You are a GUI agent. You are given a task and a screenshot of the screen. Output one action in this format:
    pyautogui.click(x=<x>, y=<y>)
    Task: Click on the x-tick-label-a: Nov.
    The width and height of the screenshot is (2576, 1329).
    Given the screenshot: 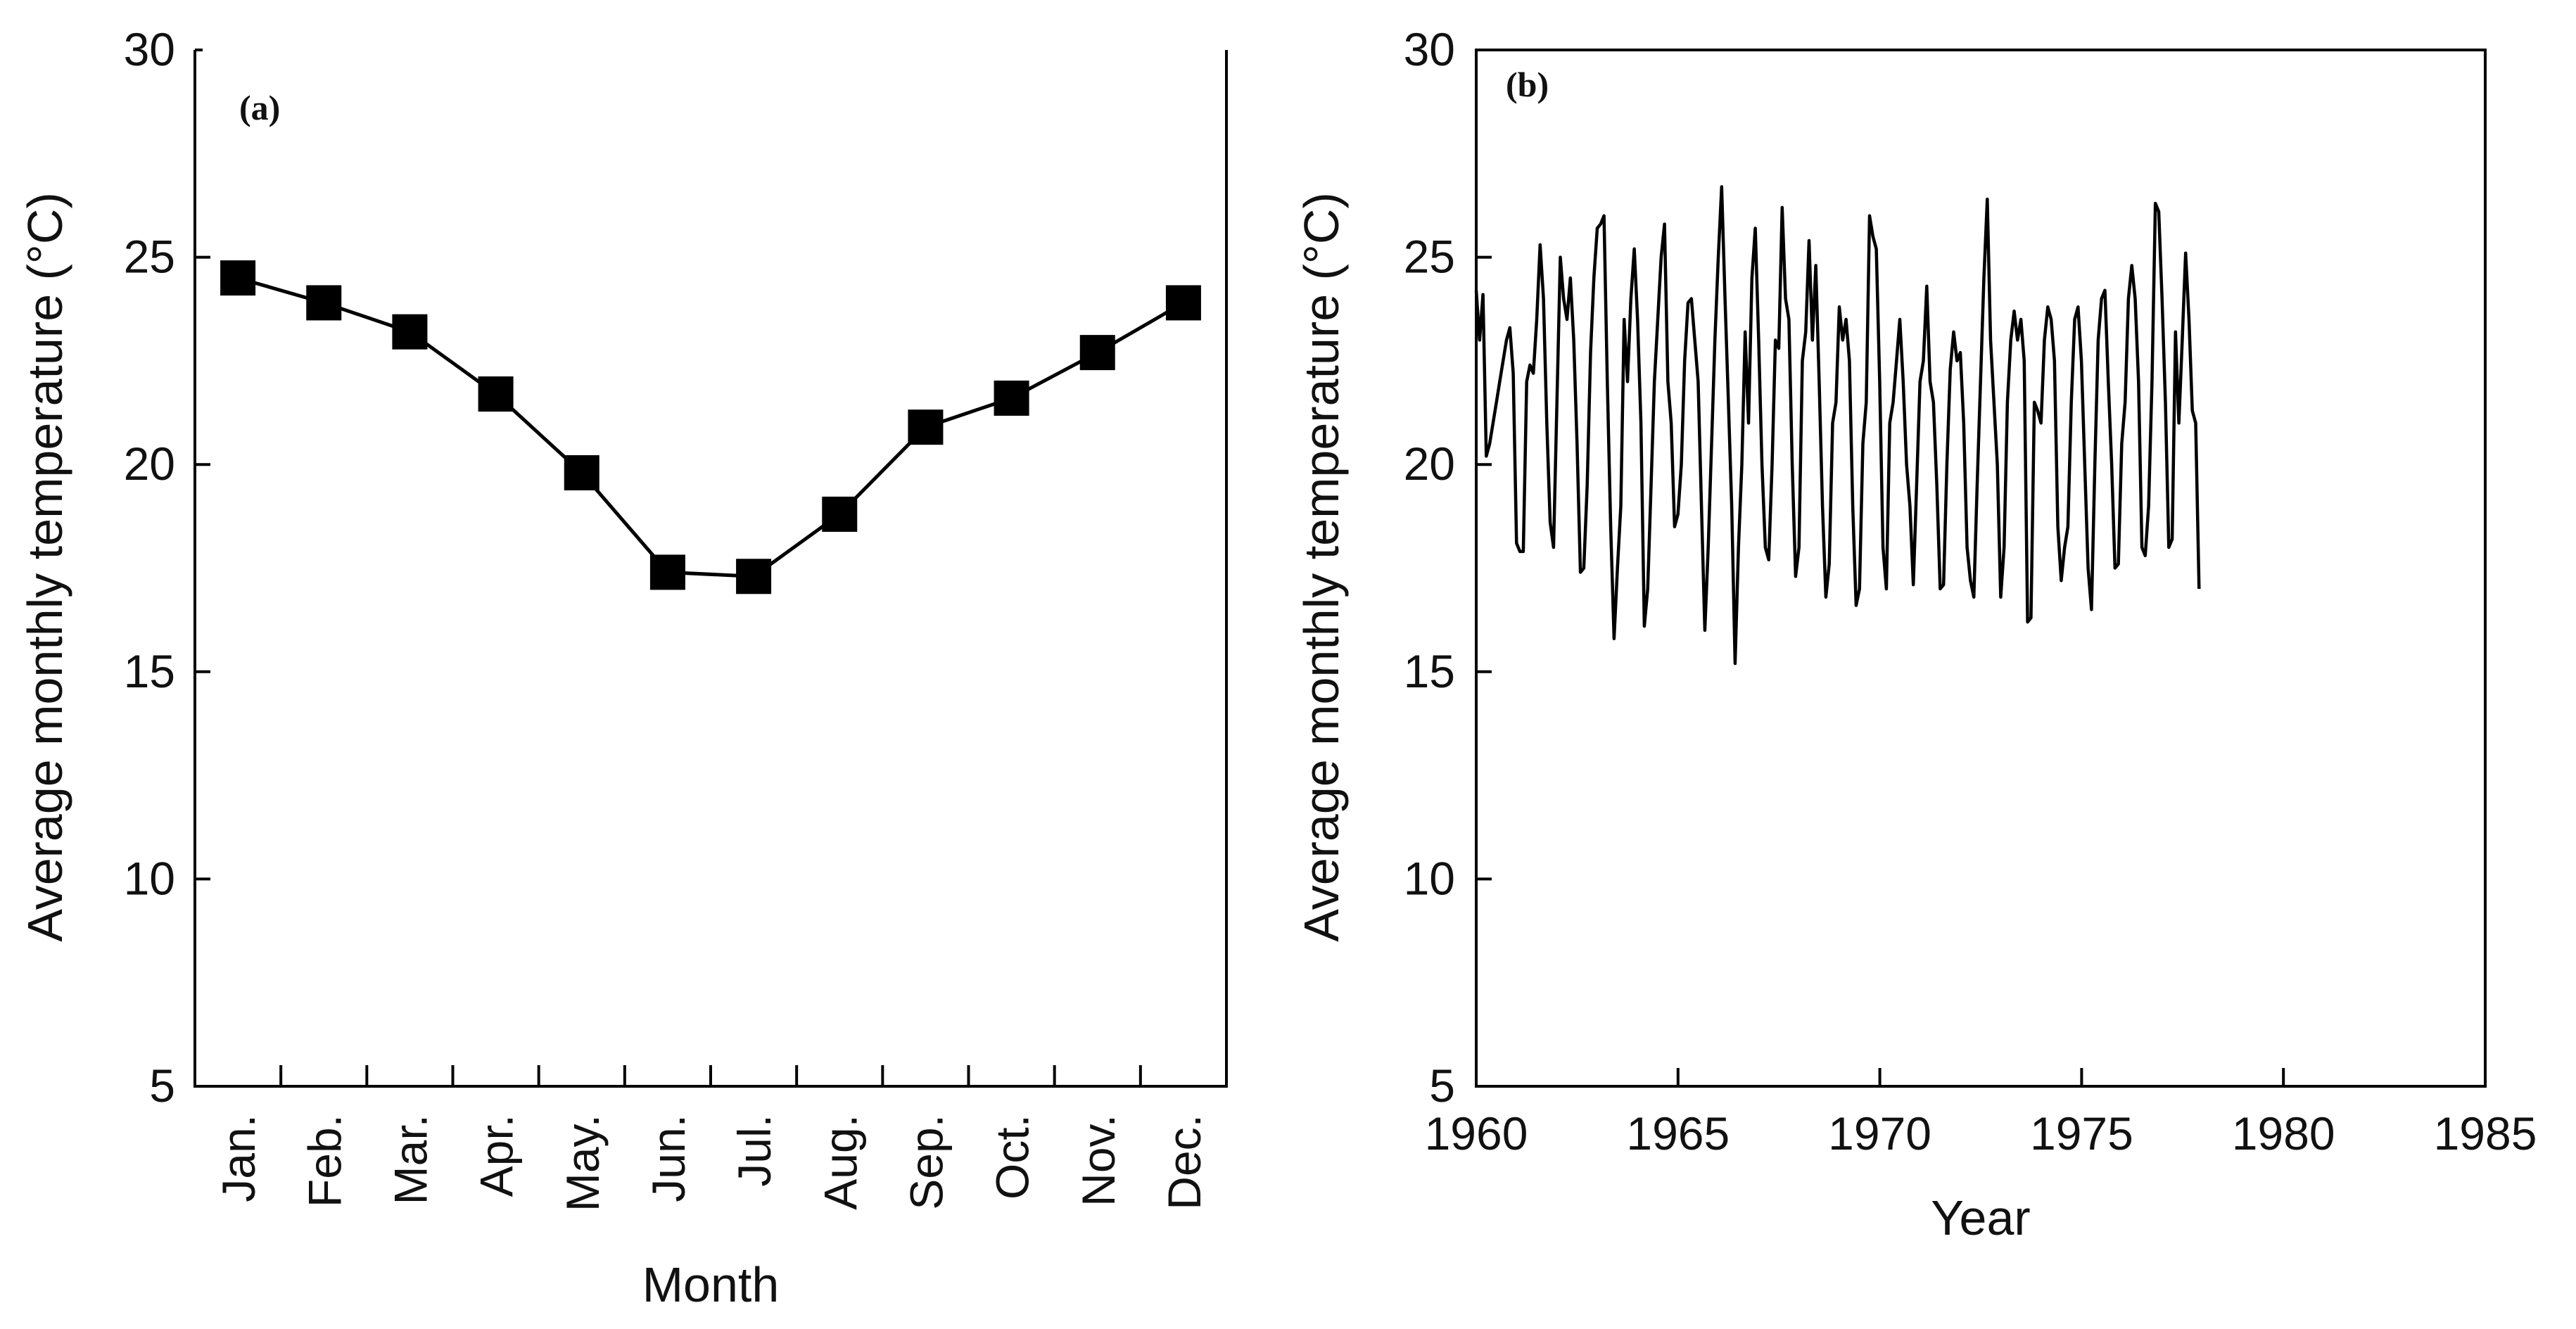 What is the action you would take?
    pyautogui.click(x=1098, y=1160)
    